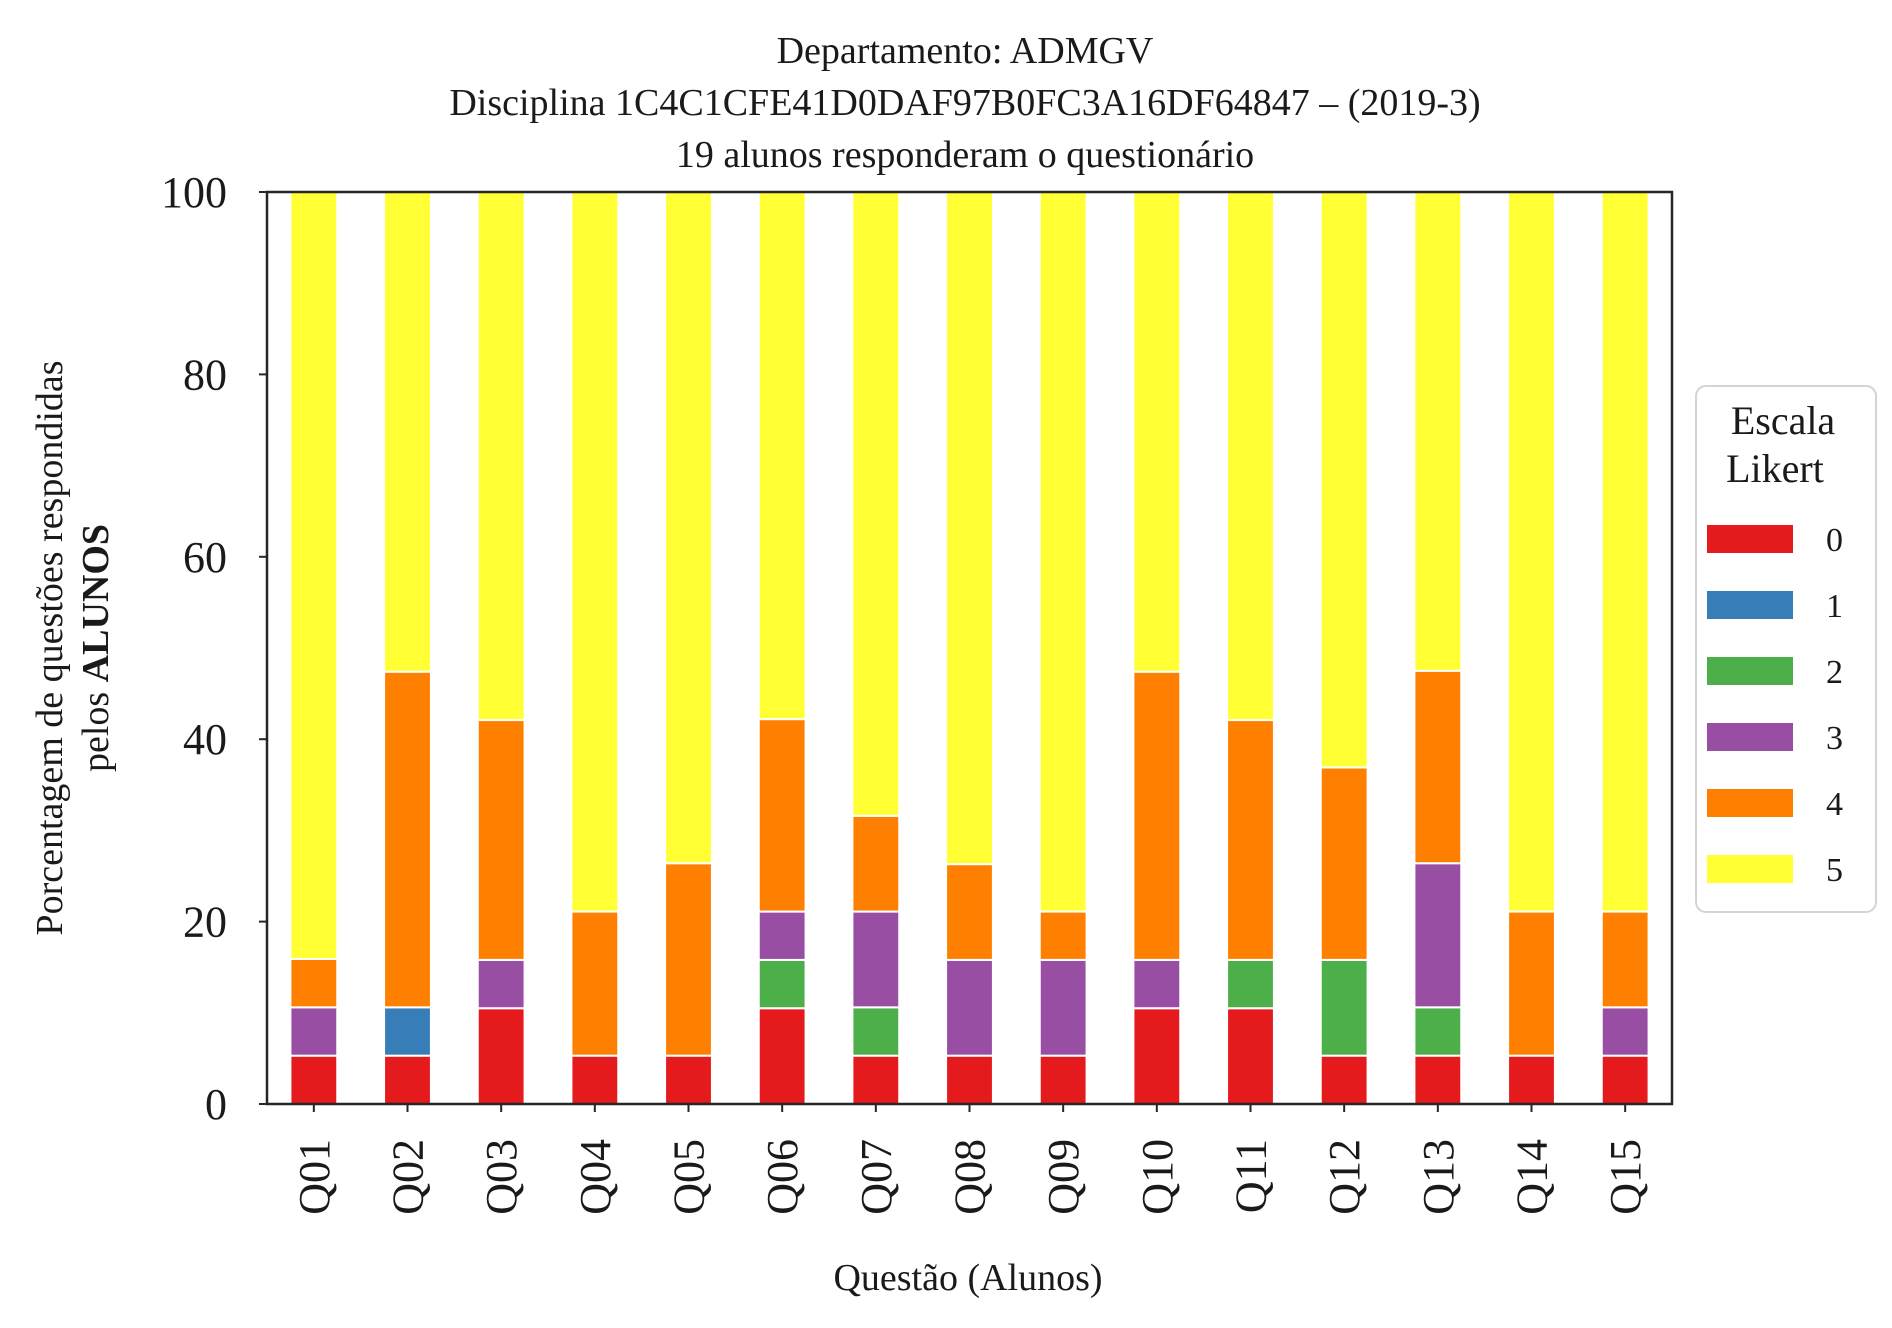 This screenshot has width=1892, height=1328. Describe the element at coordinates (205, 922) in the screenshot. I see `y-tick-label: 20` at that location.